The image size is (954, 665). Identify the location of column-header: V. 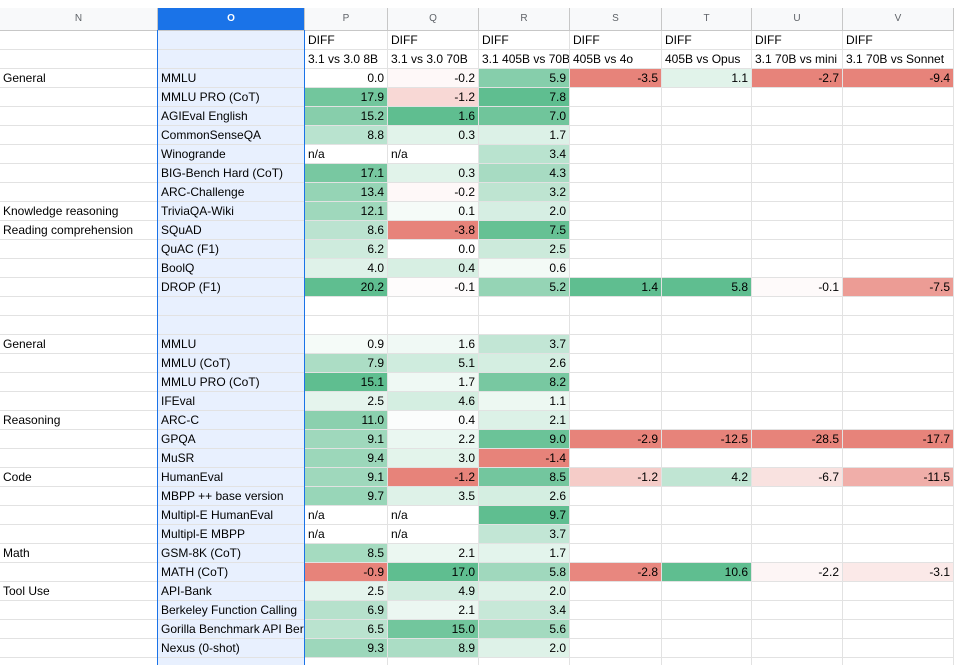
(898, 19).